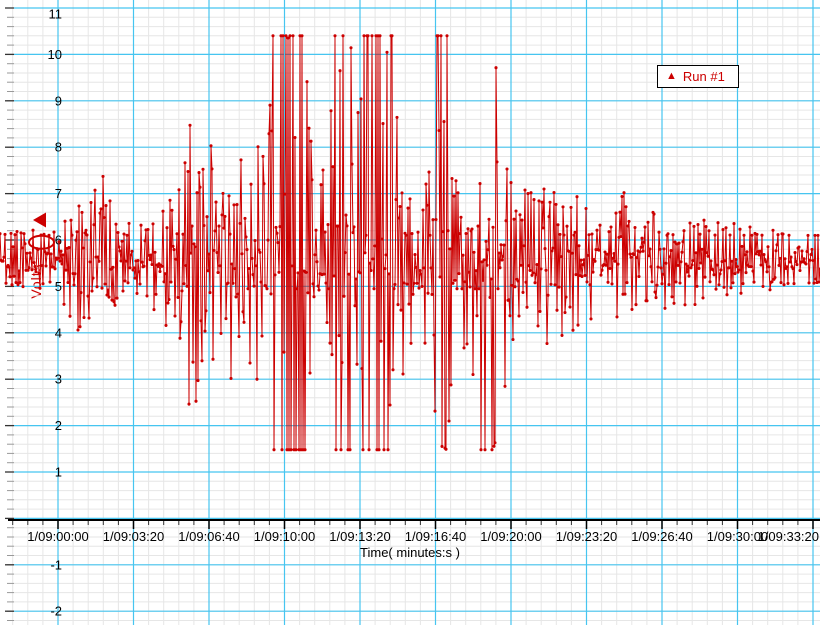 This screenshot has height=625, width=820. What do you see at coordinates (410, 552) in the screenshot?
I see `x-axis-title: Time( minutes:s )` at bounding box center [410, 552].